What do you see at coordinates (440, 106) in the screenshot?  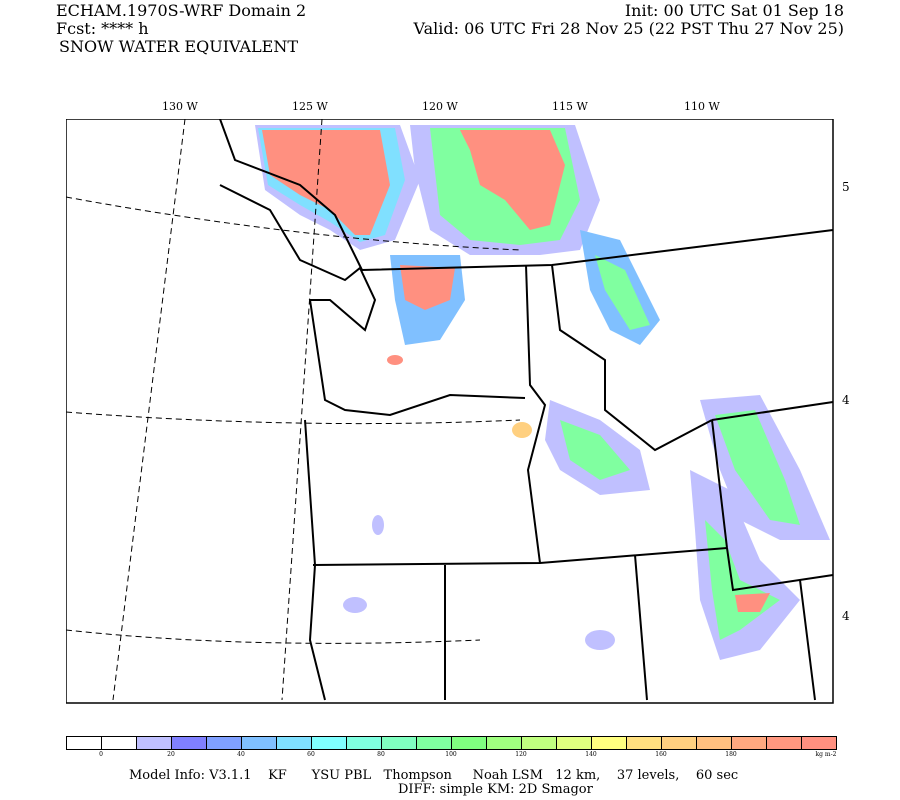 I see `lon-label: 120 W` at bounding box center [440, 106].